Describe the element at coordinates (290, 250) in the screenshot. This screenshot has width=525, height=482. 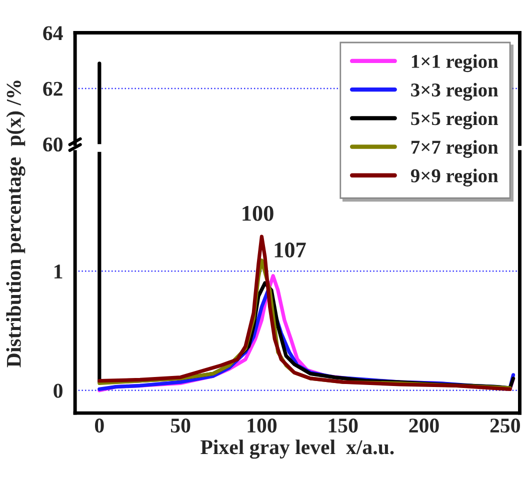
I see `annotation: 107` at that location.